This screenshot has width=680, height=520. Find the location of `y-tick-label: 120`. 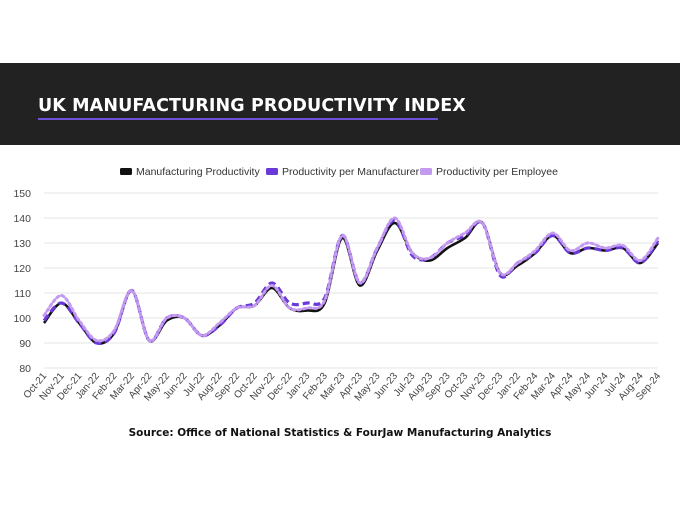

y-tick-label: 120 is located at coordinates (22, 269).